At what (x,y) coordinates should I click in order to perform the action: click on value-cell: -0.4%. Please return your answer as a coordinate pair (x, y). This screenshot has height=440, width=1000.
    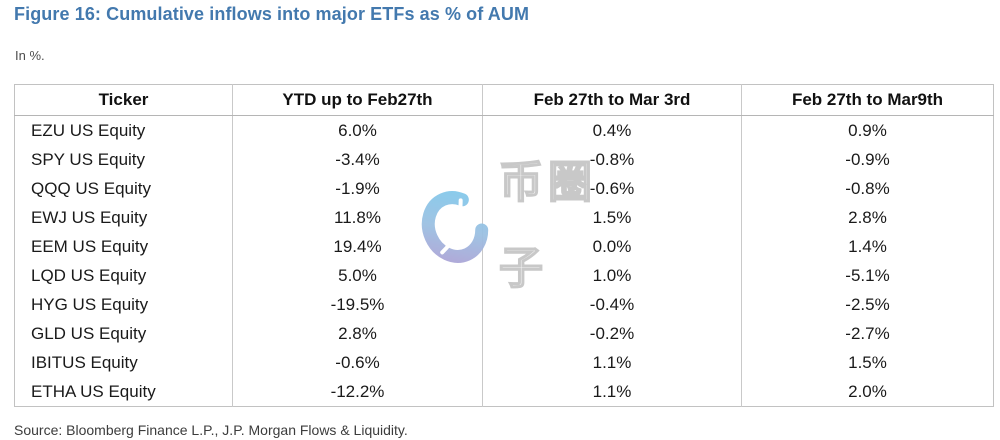
    Looking at the image, I should click on (612, 304).